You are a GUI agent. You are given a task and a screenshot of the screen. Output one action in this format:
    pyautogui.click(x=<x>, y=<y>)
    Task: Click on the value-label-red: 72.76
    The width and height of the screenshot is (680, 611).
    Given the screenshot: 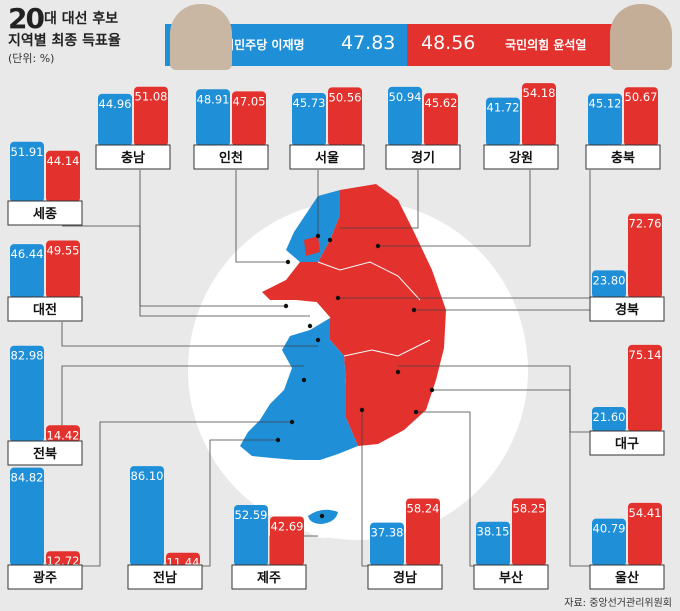 What is the action you would take?
    pyautogui.click(x=645, y=224)
    